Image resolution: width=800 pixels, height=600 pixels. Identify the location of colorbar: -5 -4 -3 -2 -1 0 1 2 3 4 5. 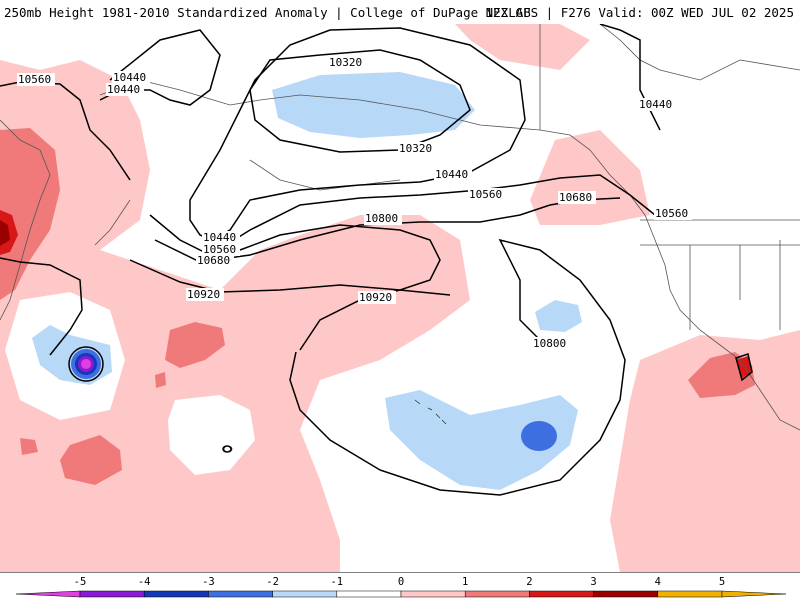
(400, 585).